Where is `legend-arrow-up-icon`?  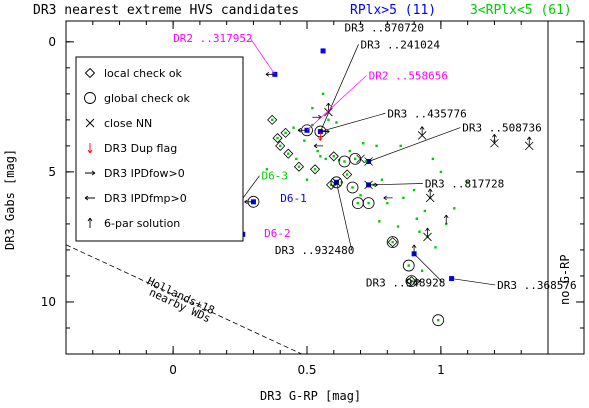
legend-arrow-up-icon is located at coordinates (90, 222).